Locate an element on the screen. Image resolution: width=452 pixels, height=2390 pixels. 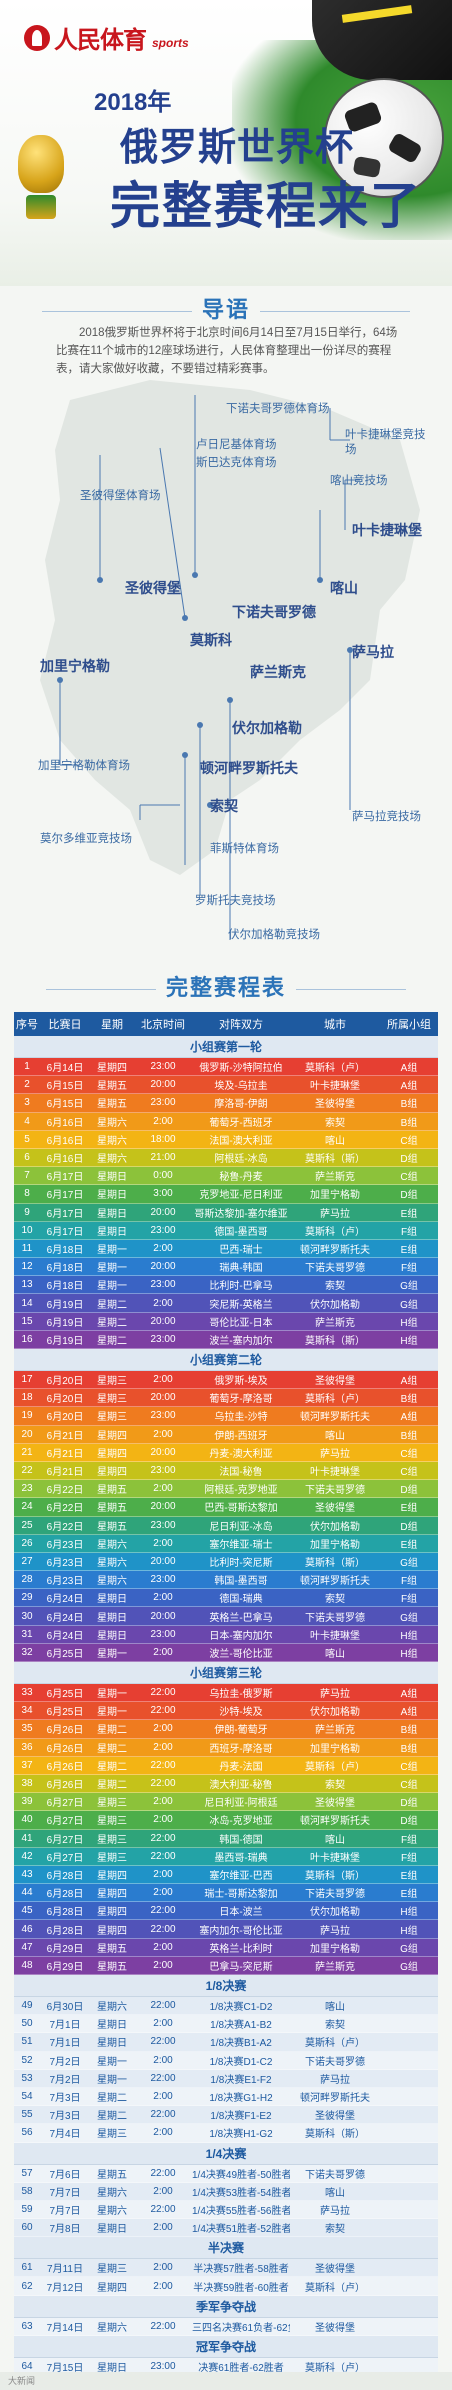
city-label: 萨兰斯克 is located at coordinates (278, 672).